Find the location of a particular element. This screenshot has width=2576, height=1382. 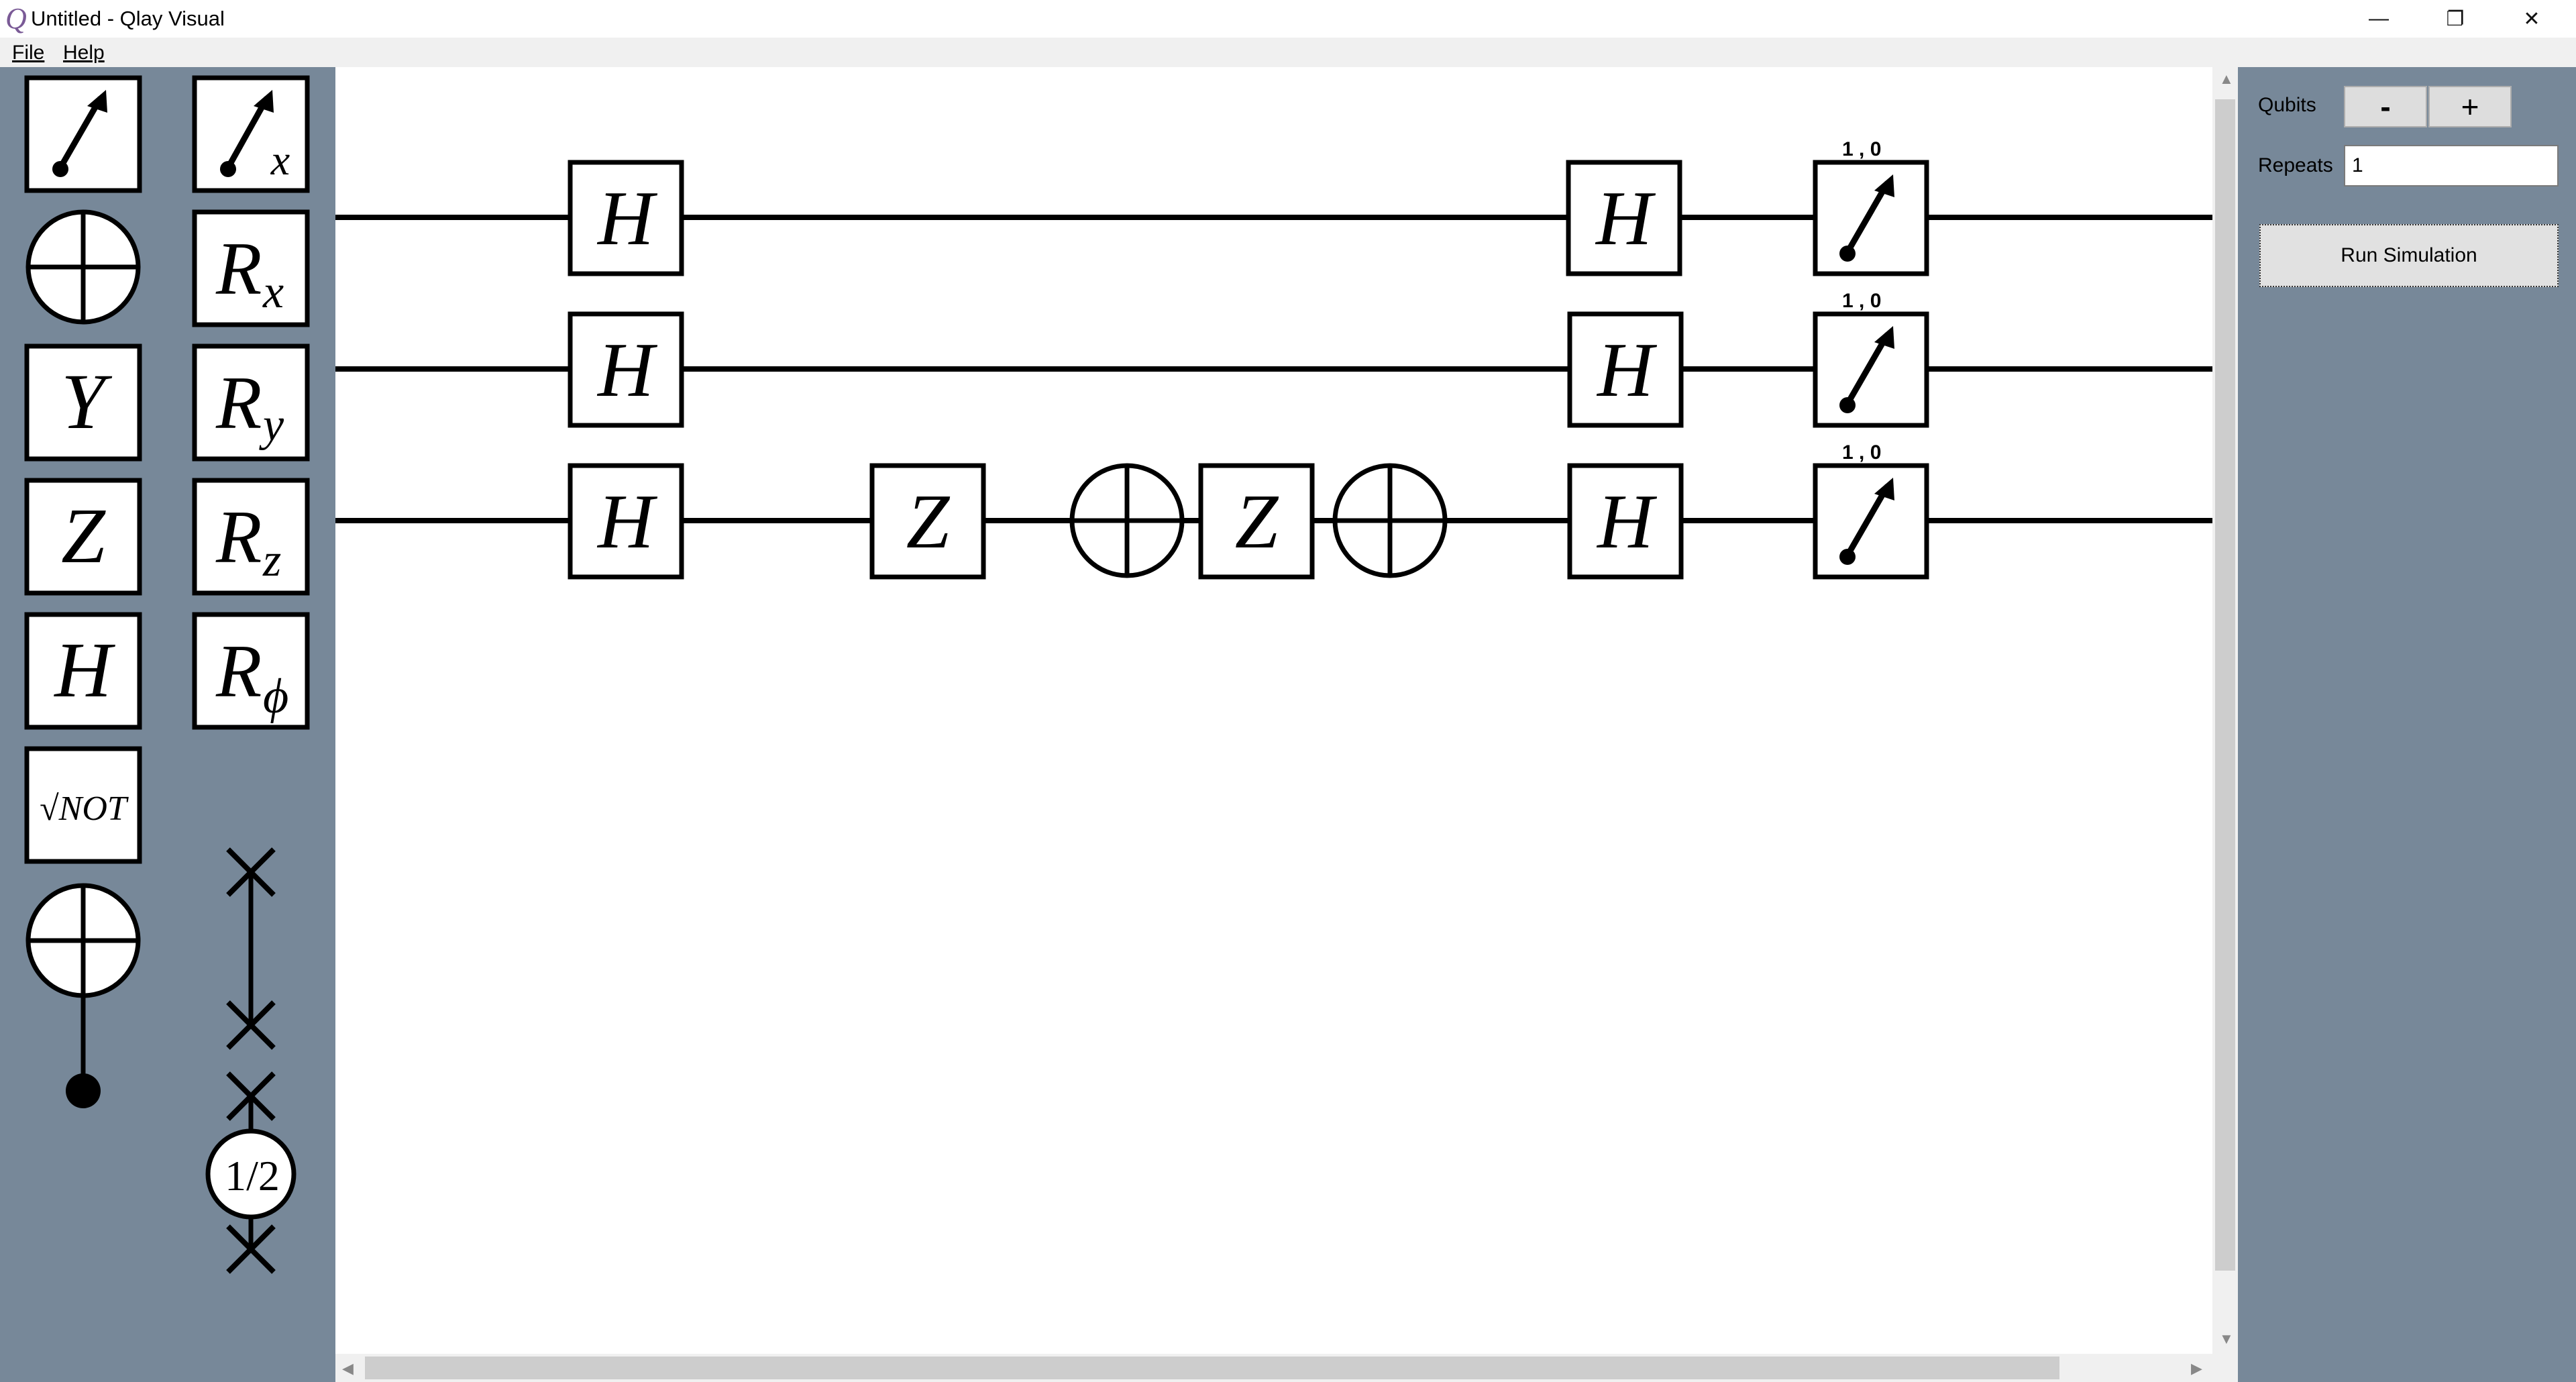

add-qubit-button: + is located at coordinates (2470, 106).